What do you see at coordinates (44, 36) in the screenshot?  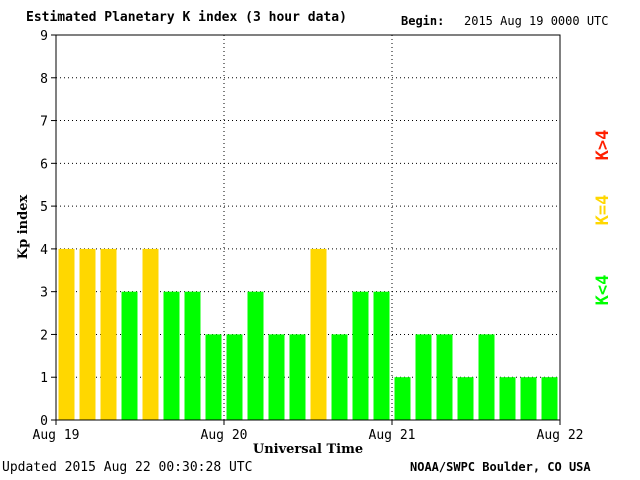 I see `y-tick-label: 9` at bounding box center [44, 36].